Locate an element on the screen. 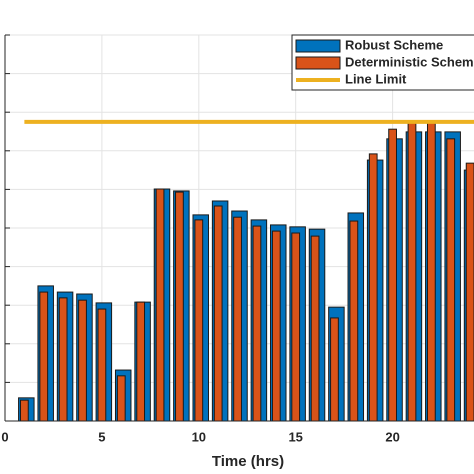  legend-label: Line Limit is located at coordinates (376, 78).